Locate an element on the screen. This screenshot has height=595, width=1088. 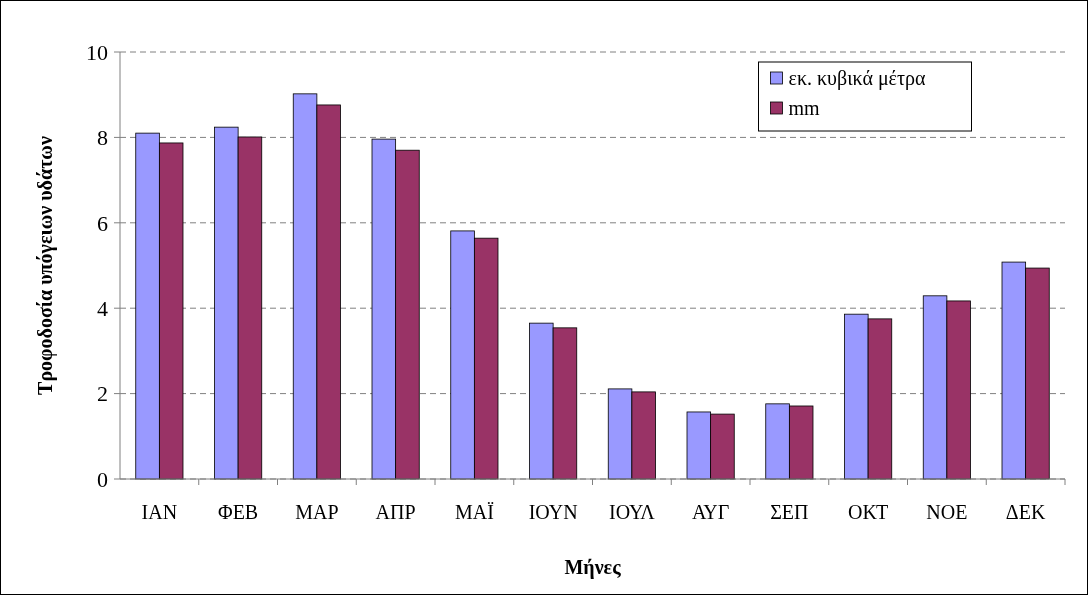
legend-label: εκ. κυβικά μέτρα is located at coordinates (857, 78).